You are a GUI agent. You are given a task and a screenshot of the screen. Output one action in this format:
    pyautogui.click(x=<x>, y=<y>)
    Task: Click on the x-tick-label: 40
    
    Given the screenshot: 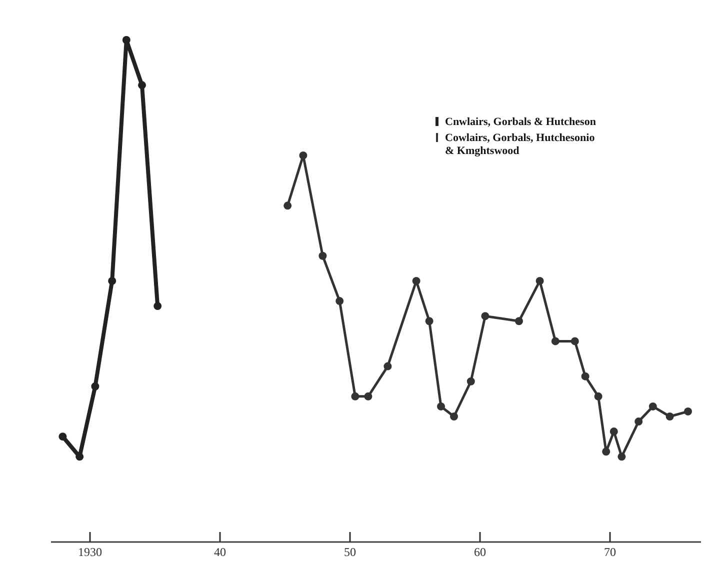 What is the action you would take?
    pyautogui.click(x=220, y=552)
    